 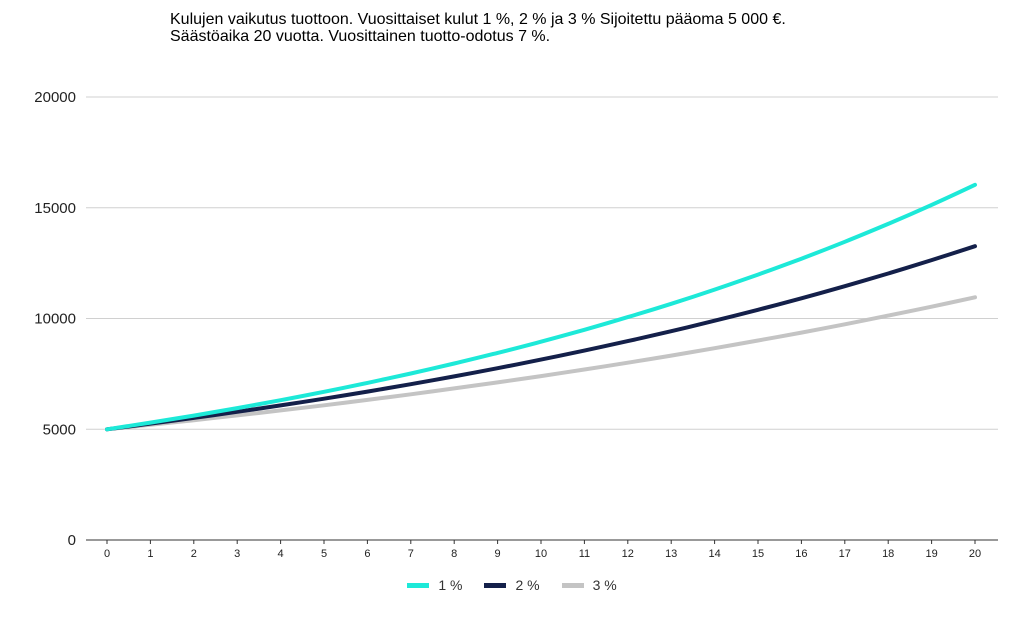 I want to click on legend-item: 2 %, so click(x=512, y=585).